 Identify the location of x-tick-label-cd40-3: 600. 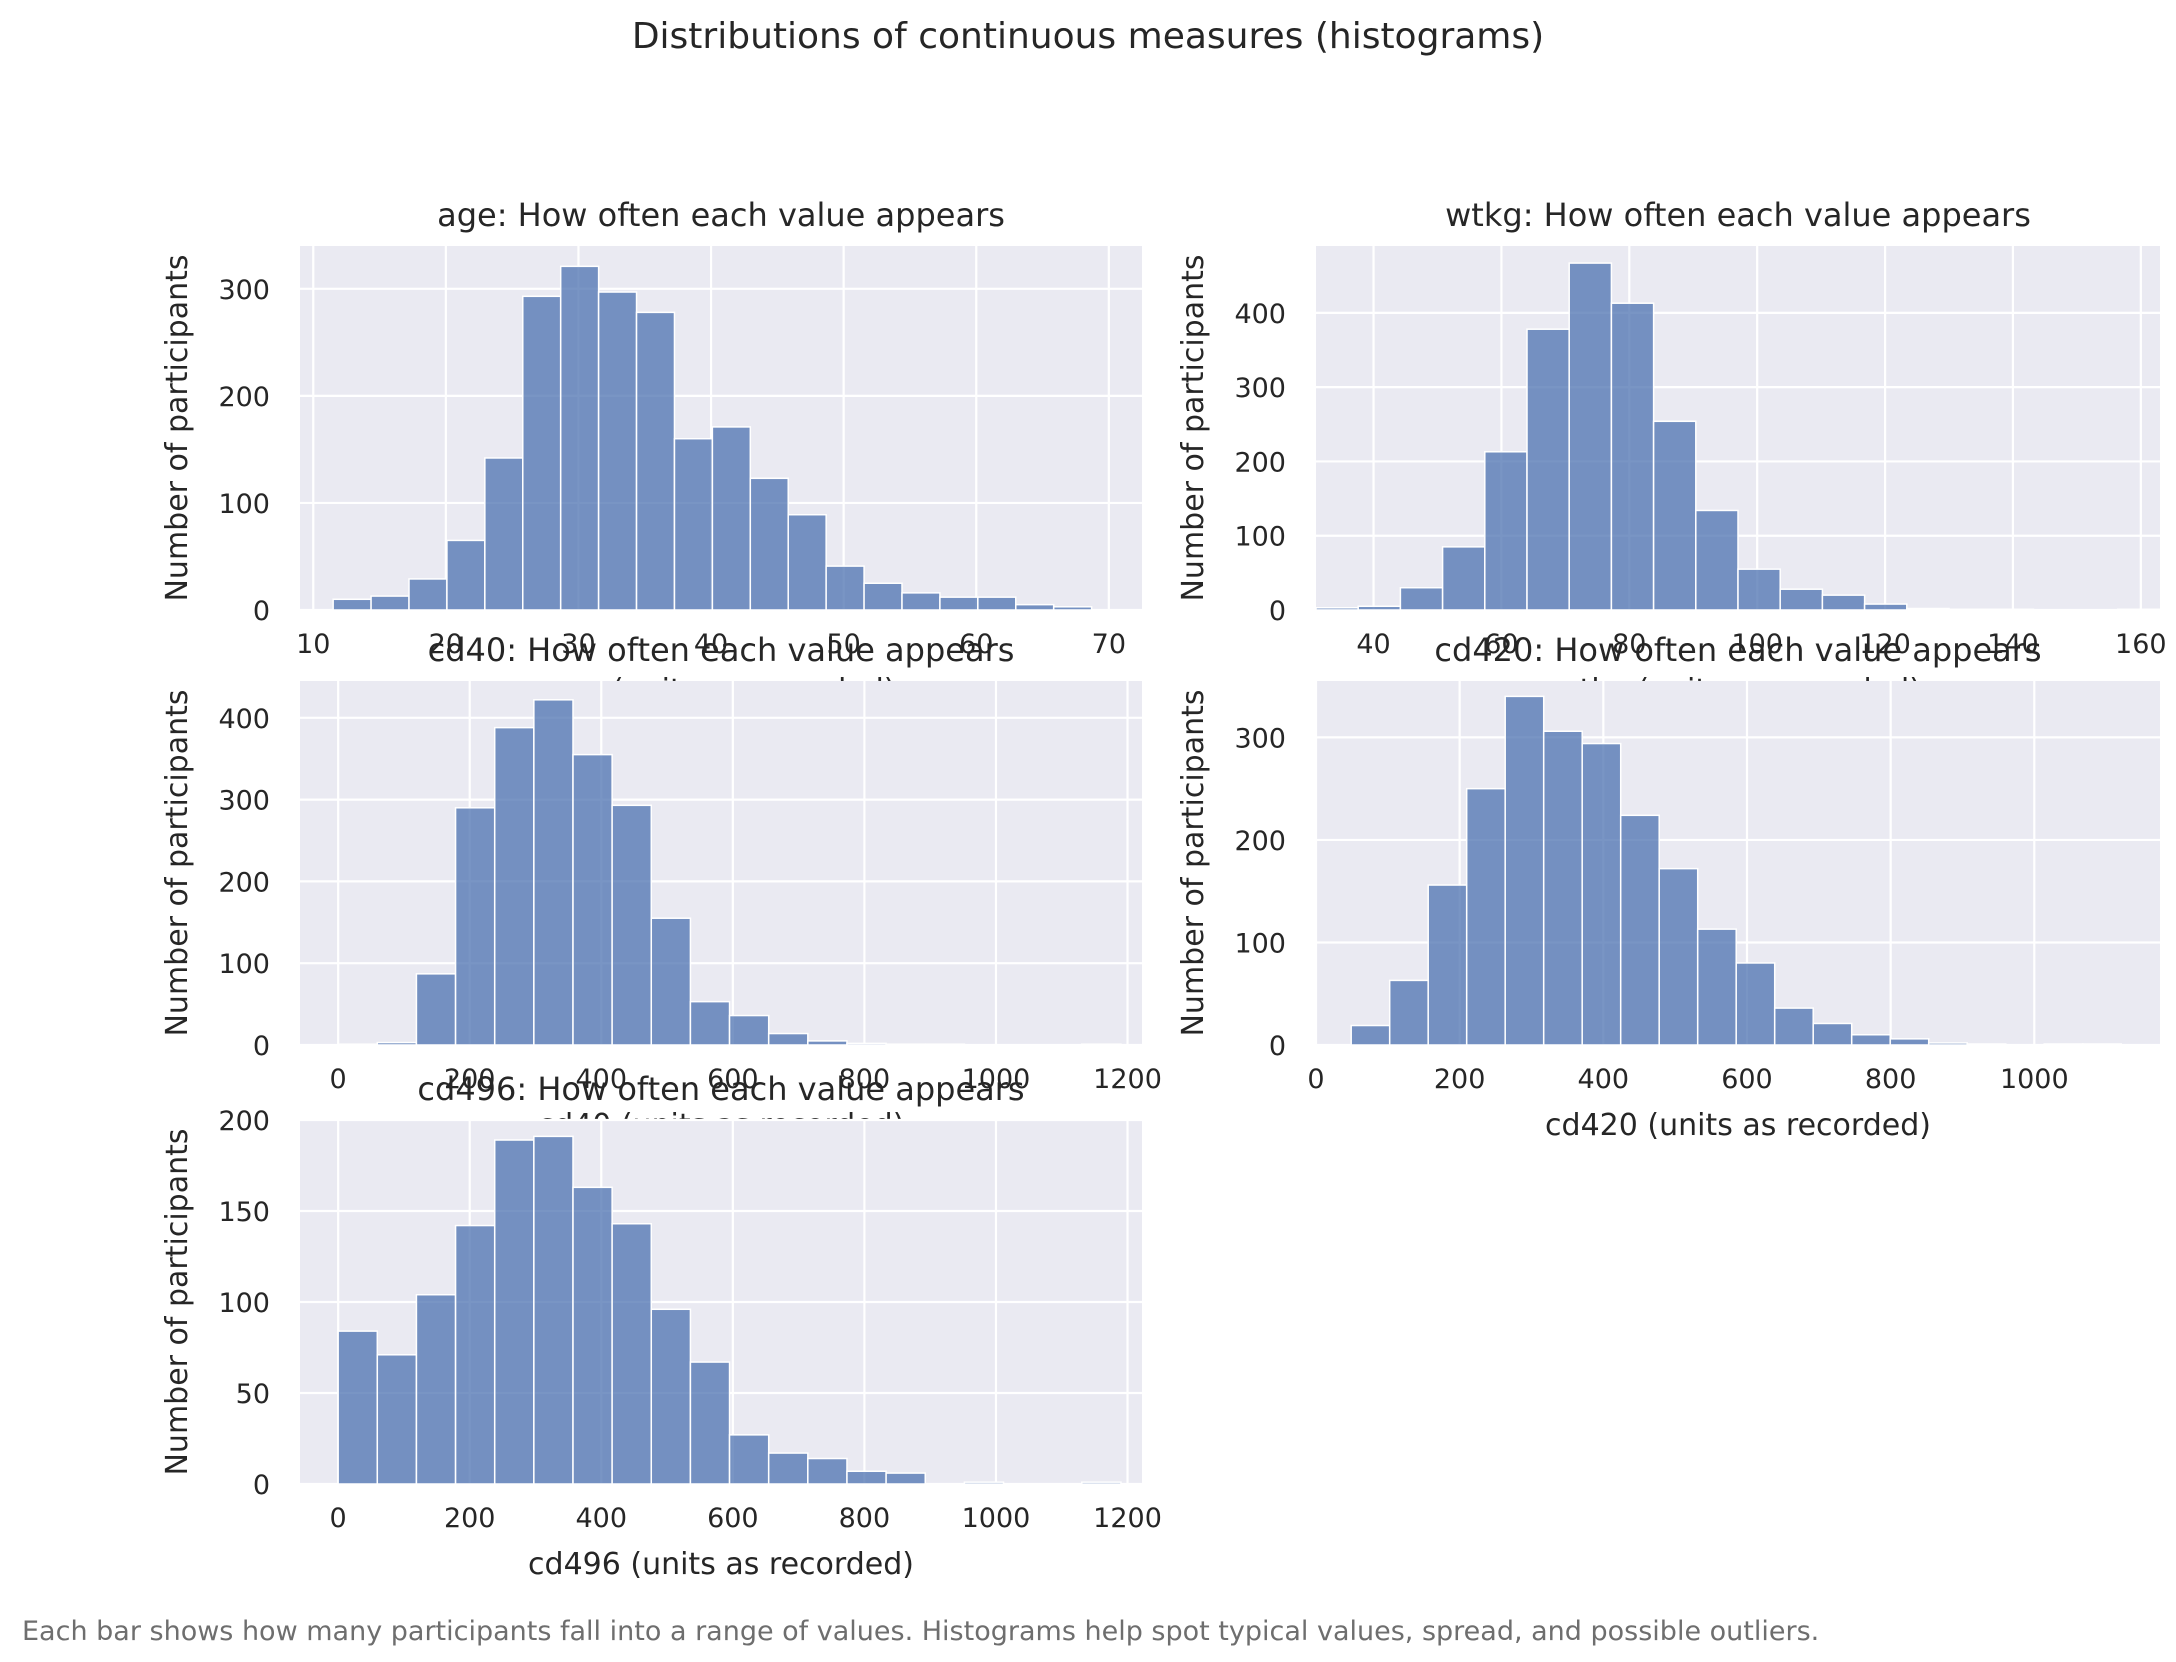
(733, 1079).